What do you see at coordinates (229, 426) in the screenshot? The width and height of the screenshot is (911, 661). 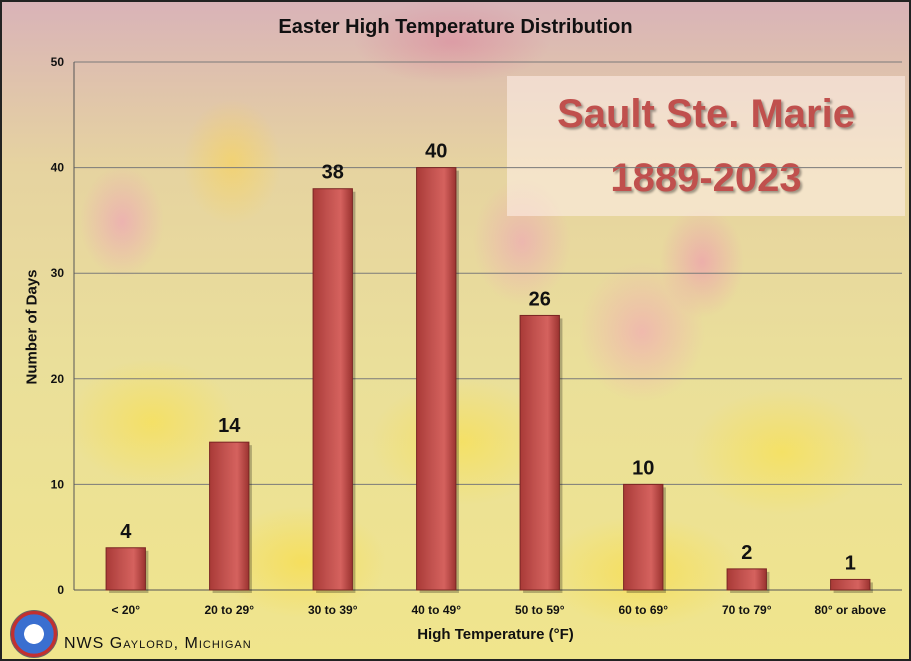 I see `data-label-1: 14` at bounding box center [229, 426].